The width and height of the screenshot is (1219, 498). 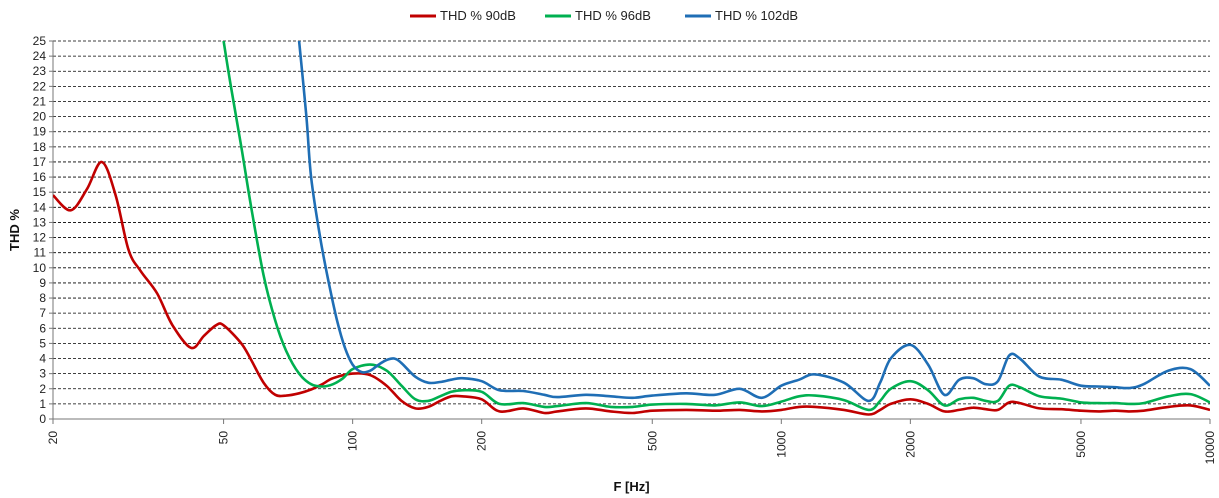 I want to click on y-tick-label: 14, so click(x=40, y=207).